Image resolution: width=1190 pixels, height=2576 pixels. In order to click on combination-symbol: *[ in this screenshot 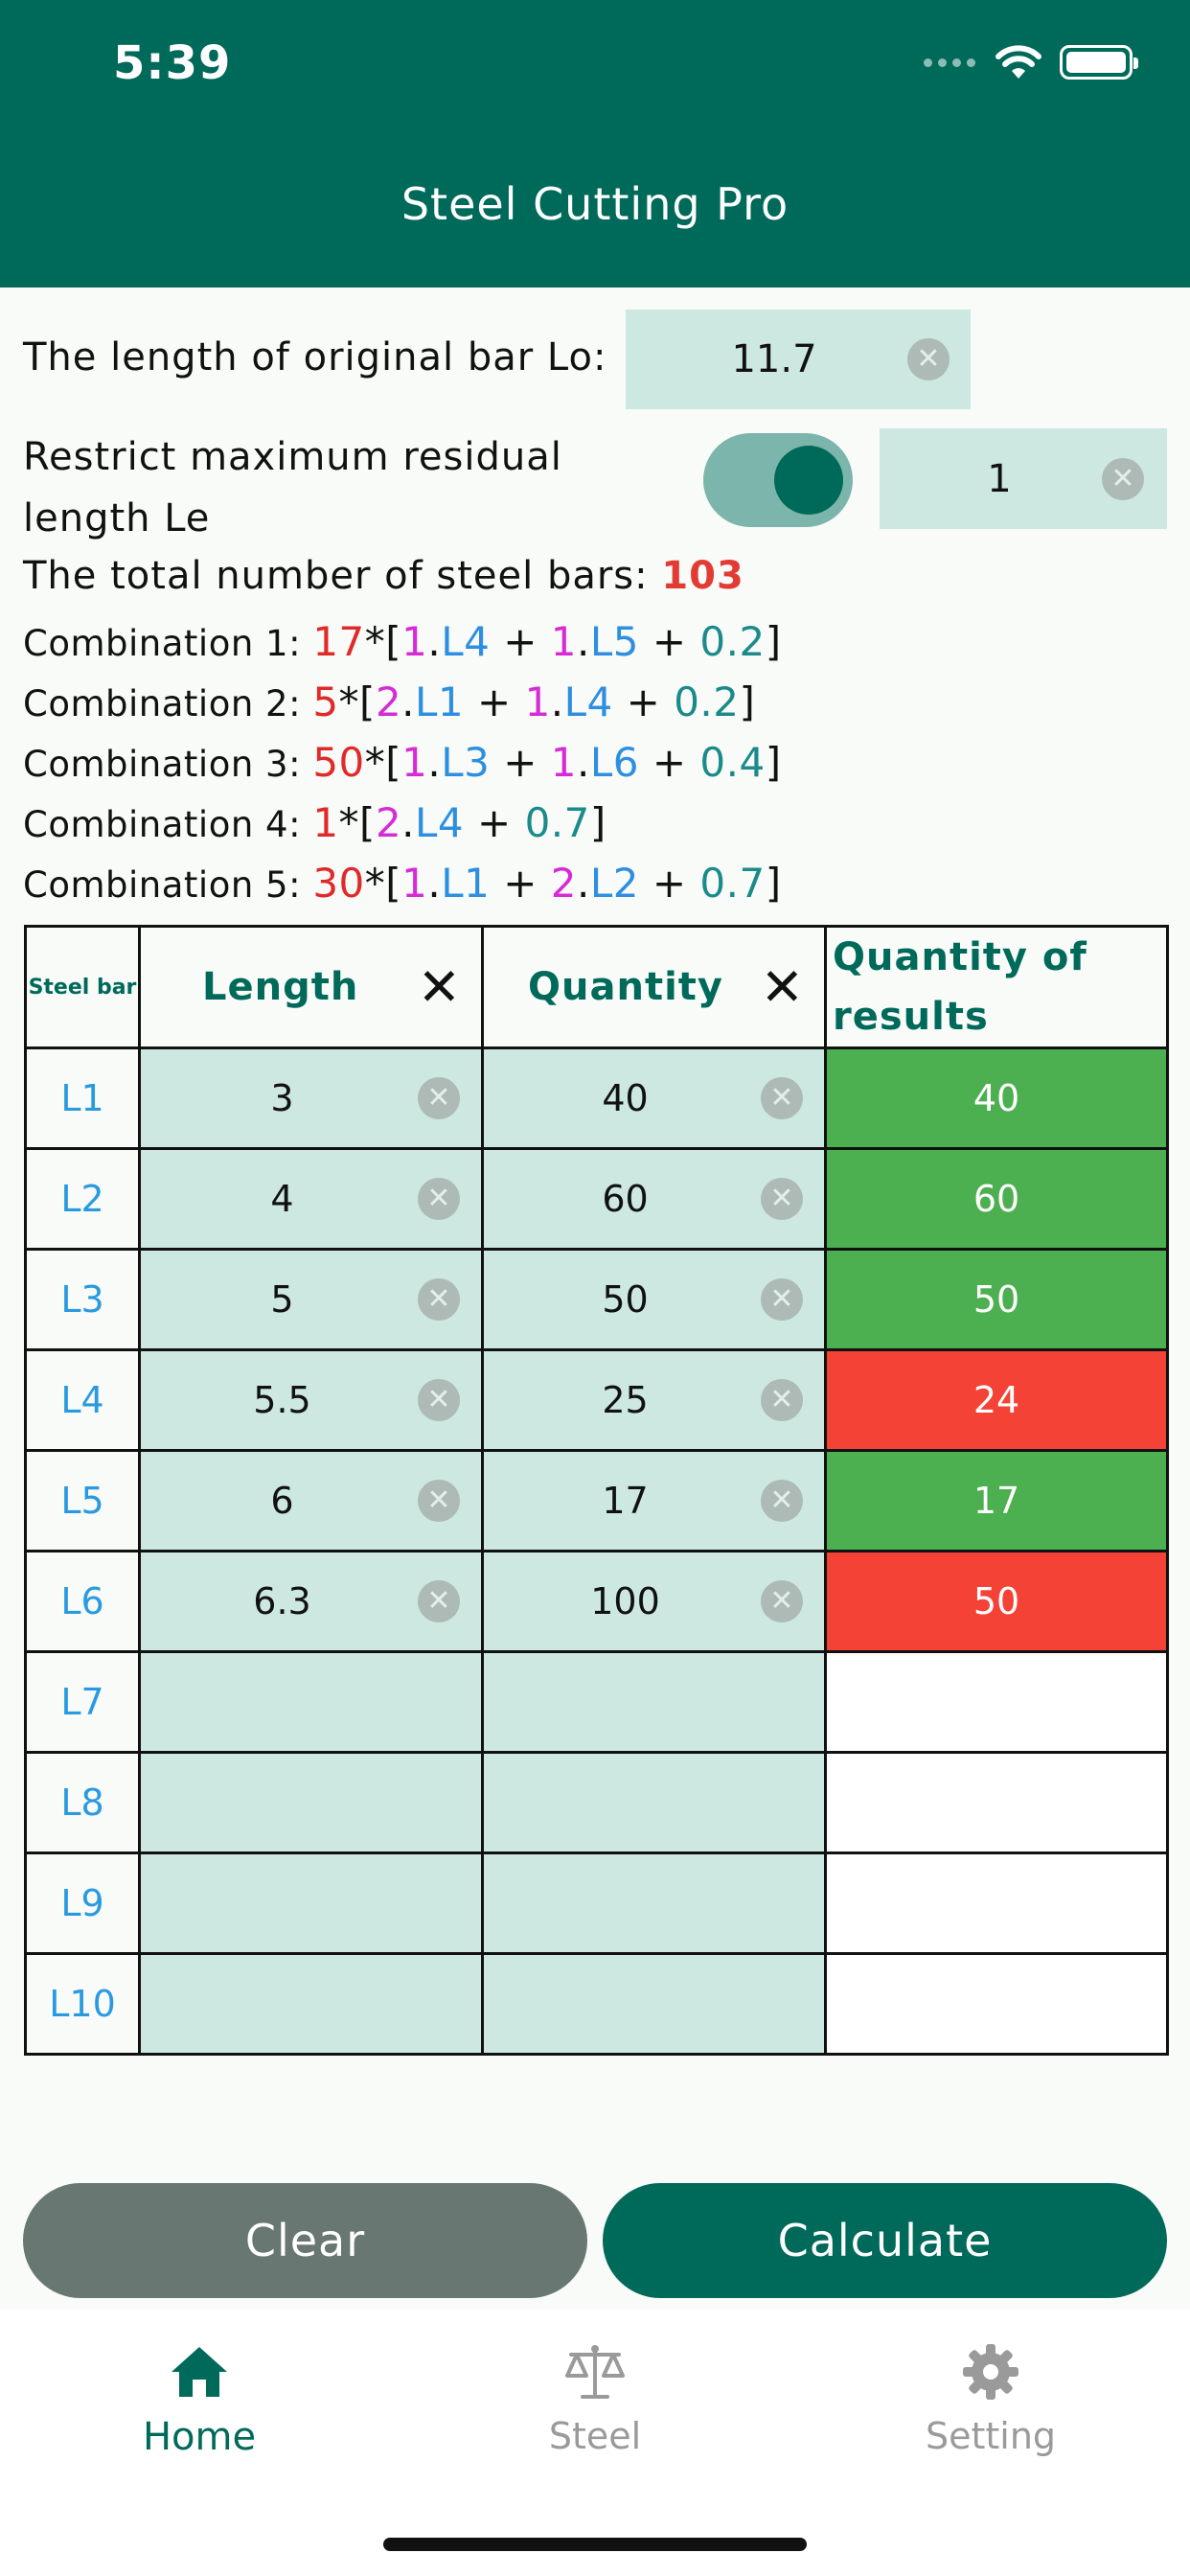, I will do `click(383, 762)`.